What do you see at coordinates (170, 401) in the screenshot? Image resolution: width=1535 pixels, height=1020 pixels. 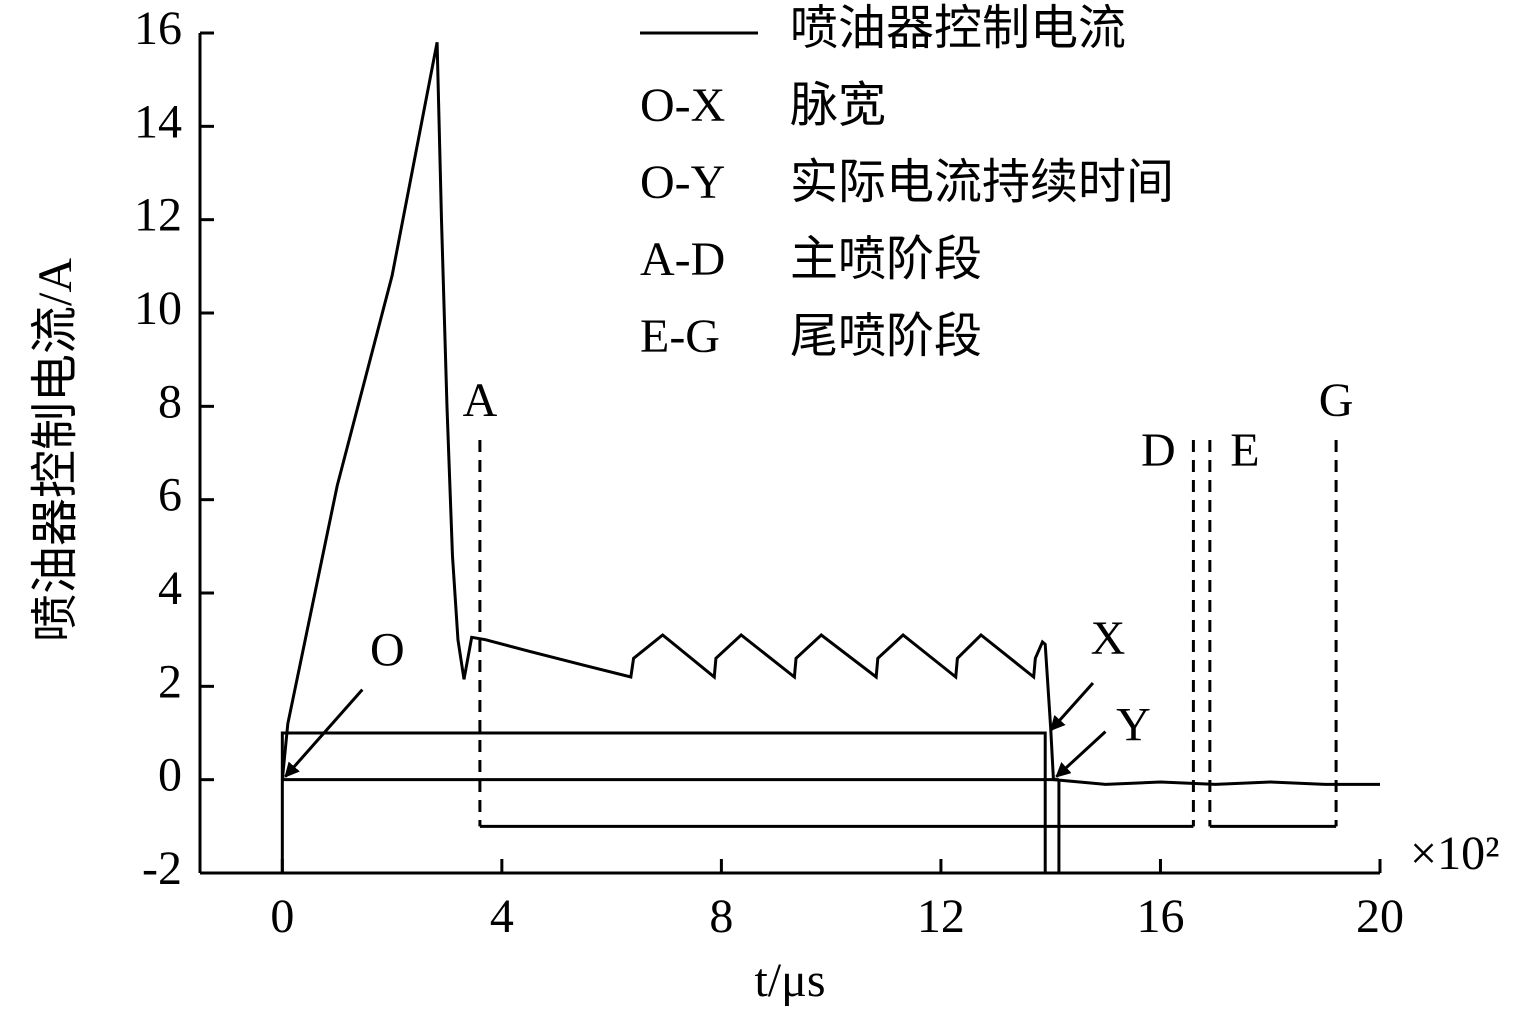 I see `y-tick-label: 8` at bounding box center [170, 401].